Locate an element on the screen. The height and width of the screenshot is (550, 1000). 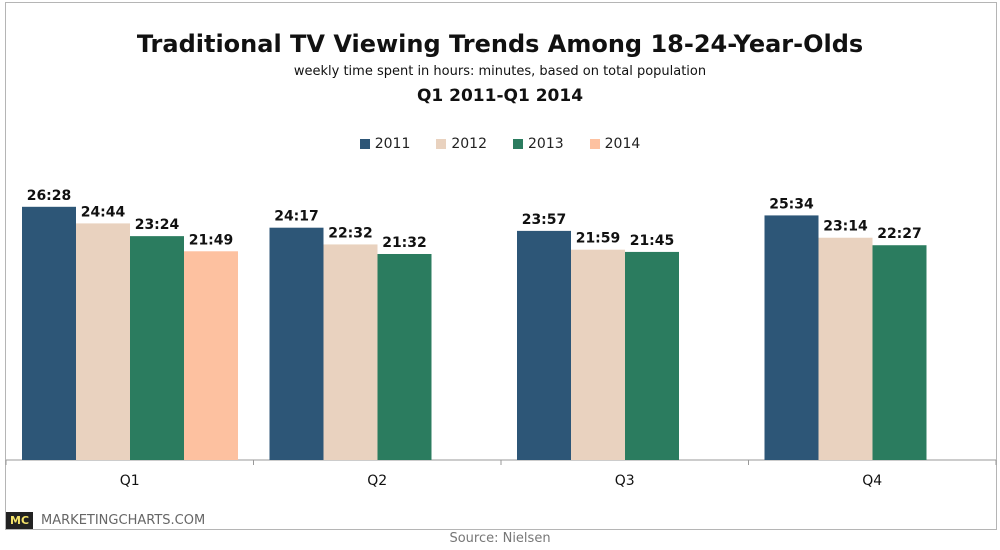
data-label: 21:59 is located at coordinates (598, 239).